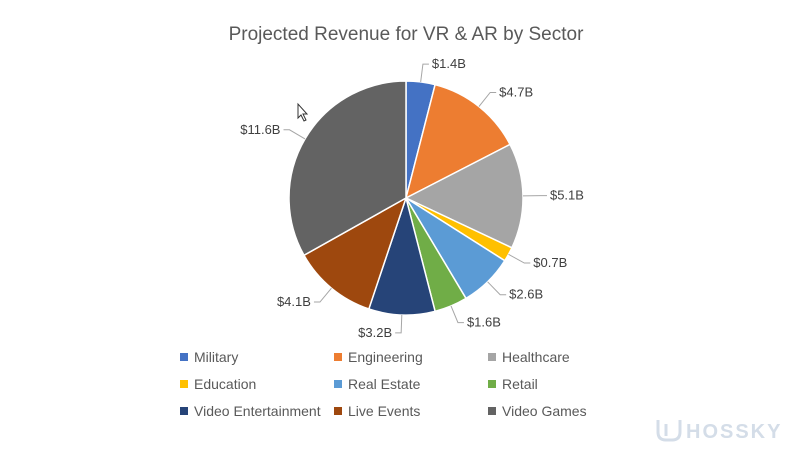 This screenshot has width=800, height=450. I want to click on hossky-logo-icon, so click(669, 431).